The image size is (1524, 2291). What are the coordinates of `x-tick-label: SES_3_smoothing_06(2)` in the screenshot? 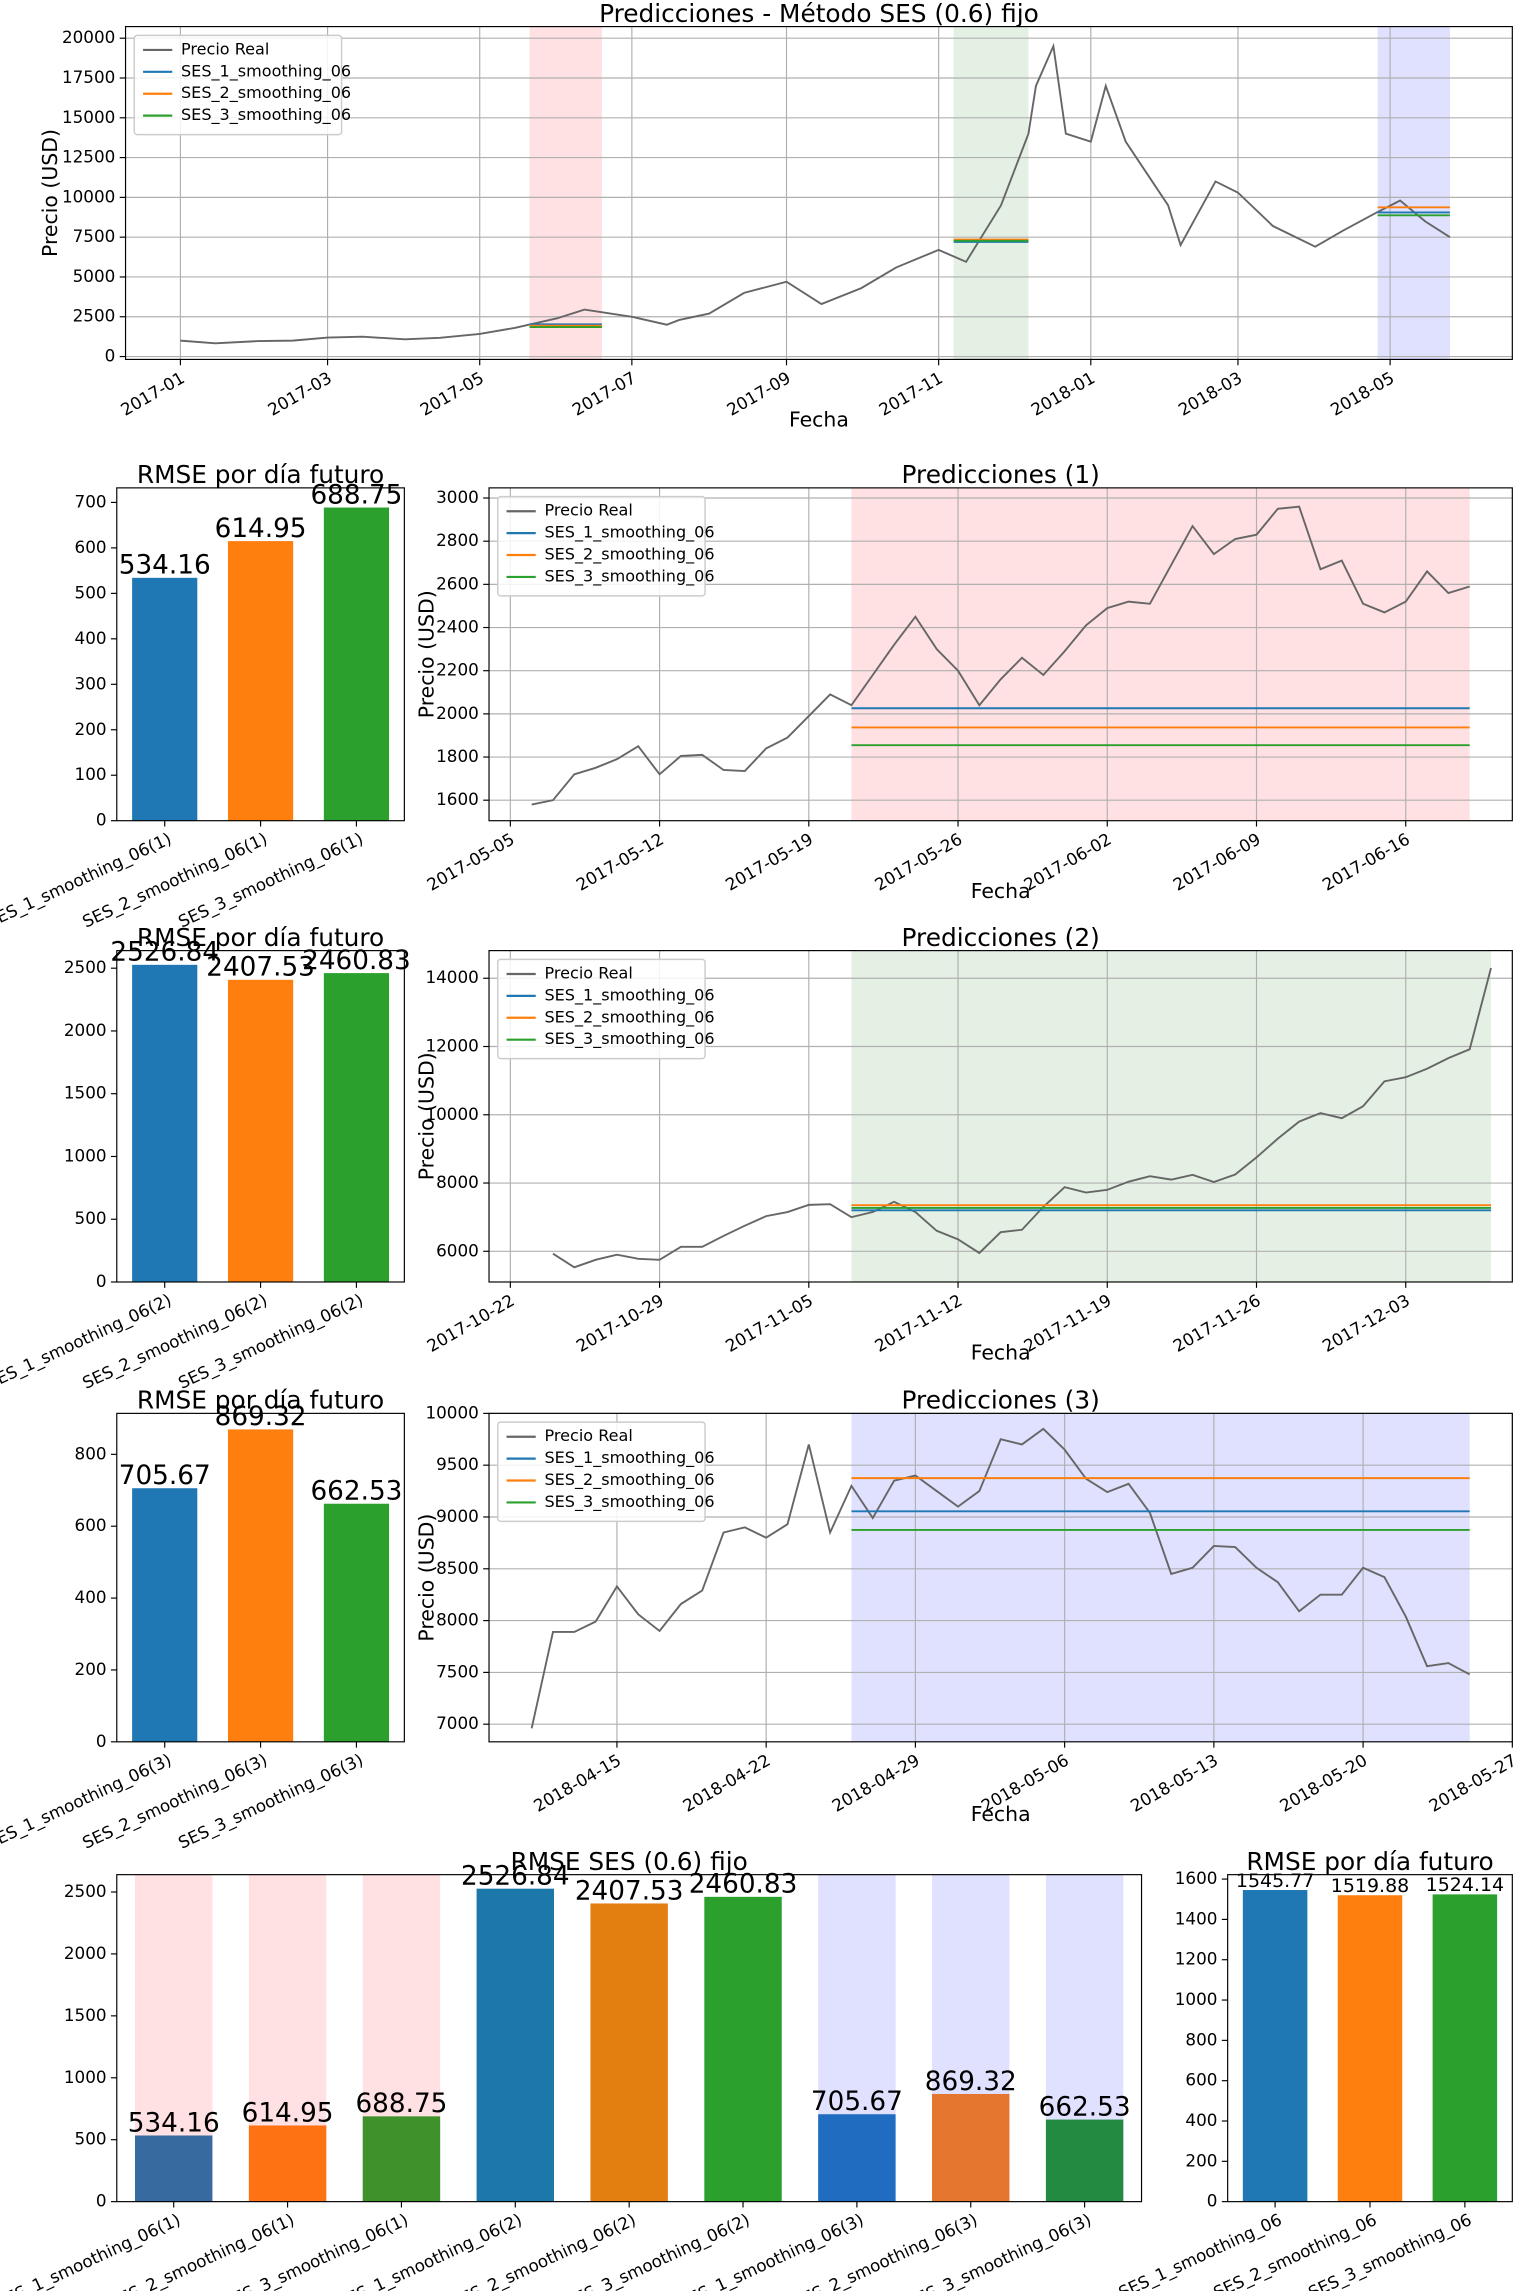 It's located at (270, 1342).